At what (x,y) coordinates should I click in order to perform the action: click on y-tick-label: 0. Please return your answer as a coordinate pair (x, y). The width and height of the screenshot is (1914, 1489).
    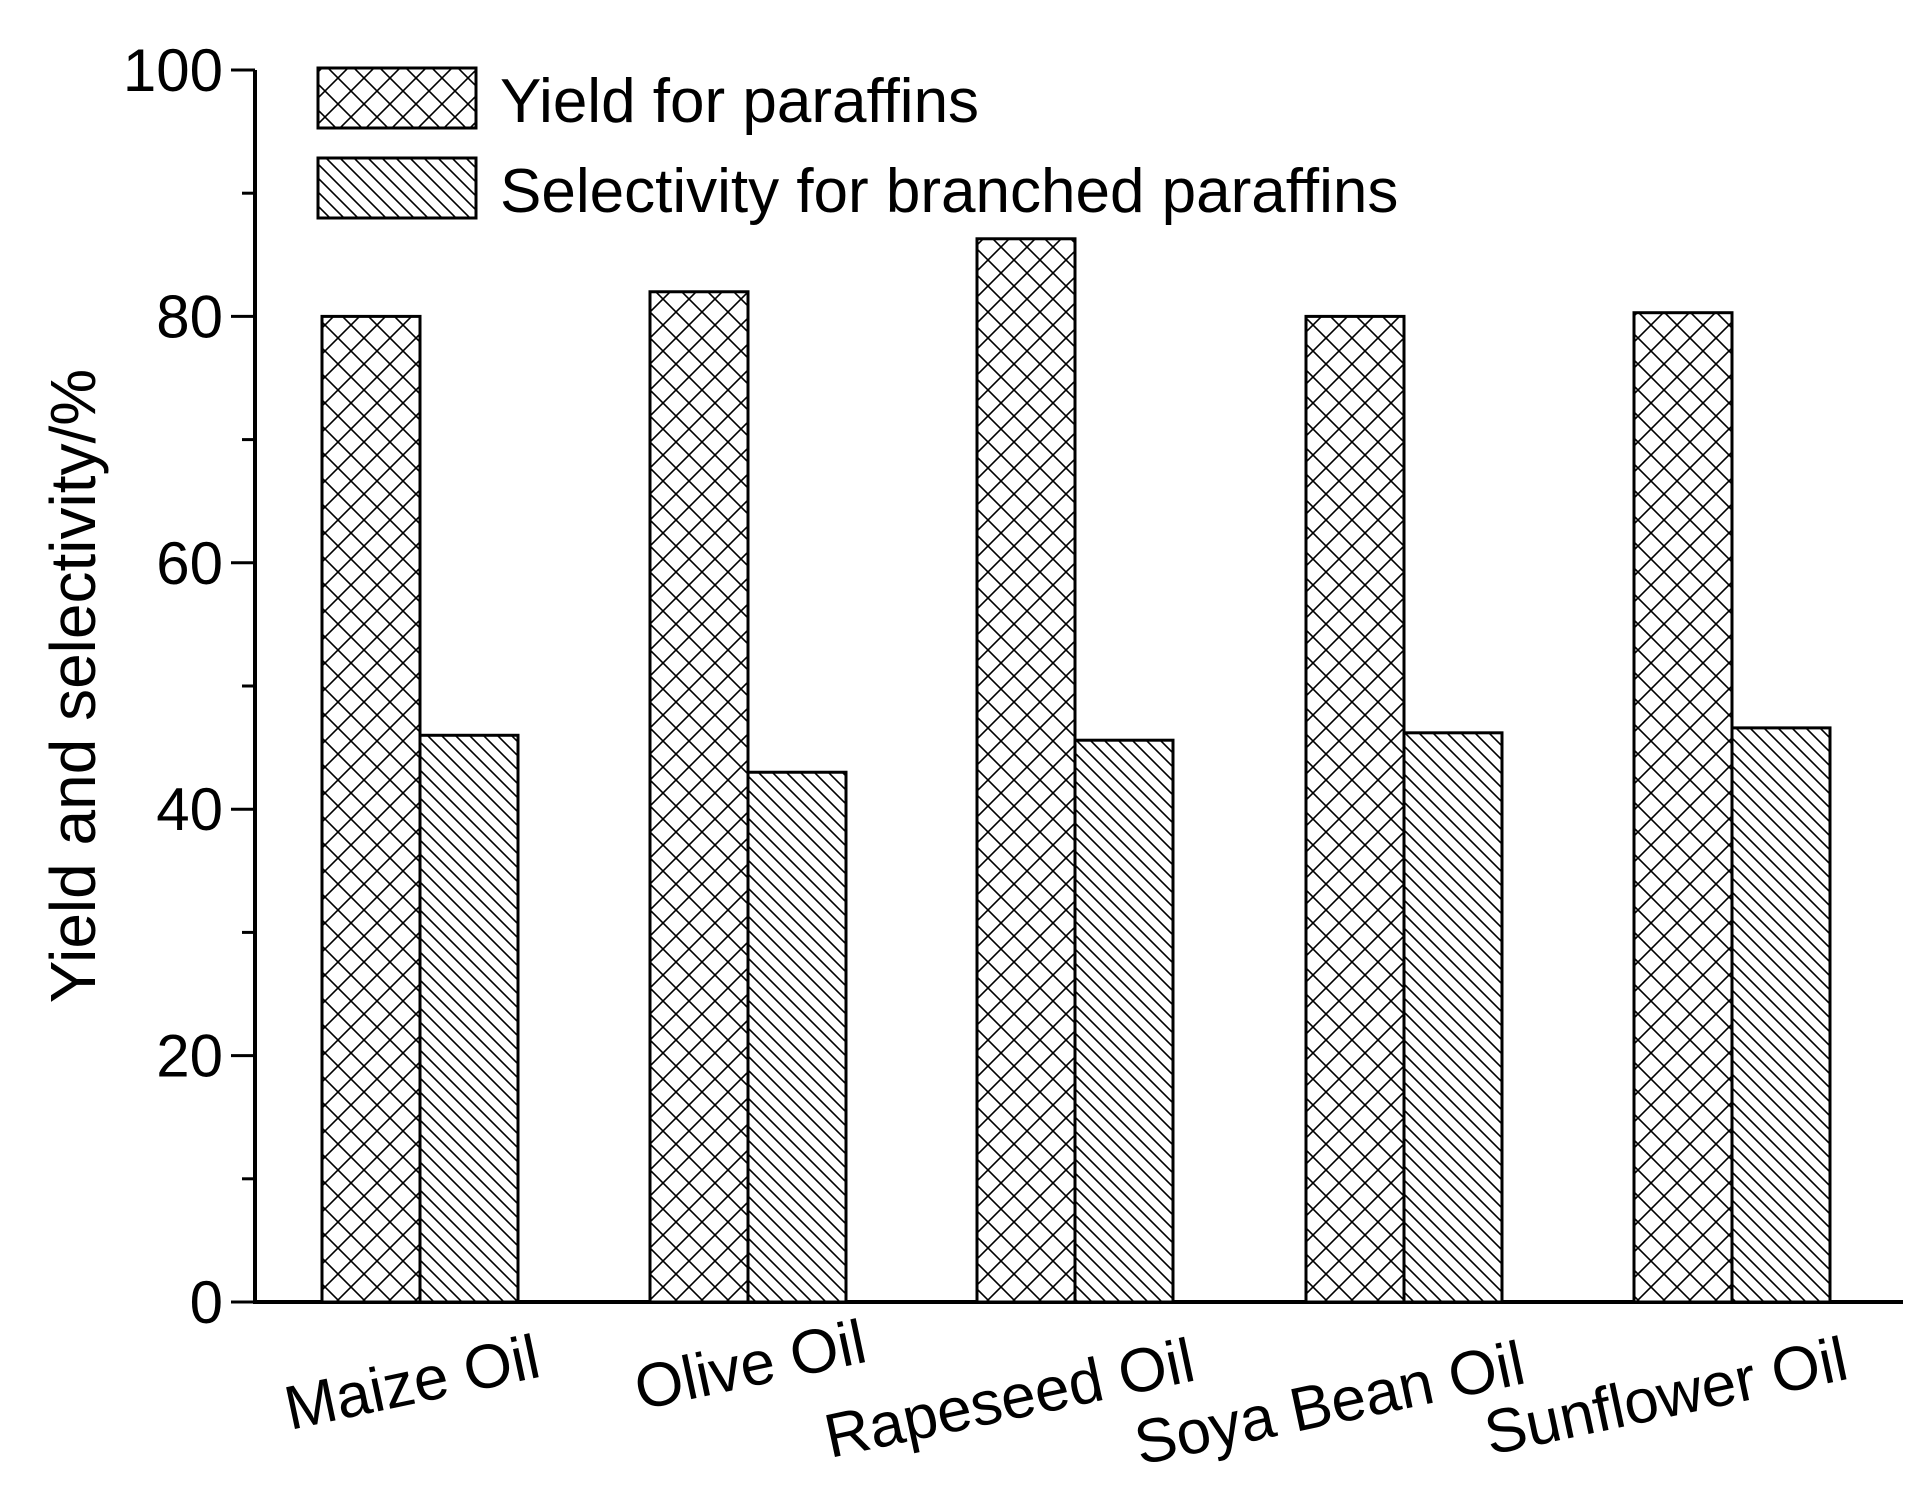
    Looking at the image, I should click on (206, 1302).